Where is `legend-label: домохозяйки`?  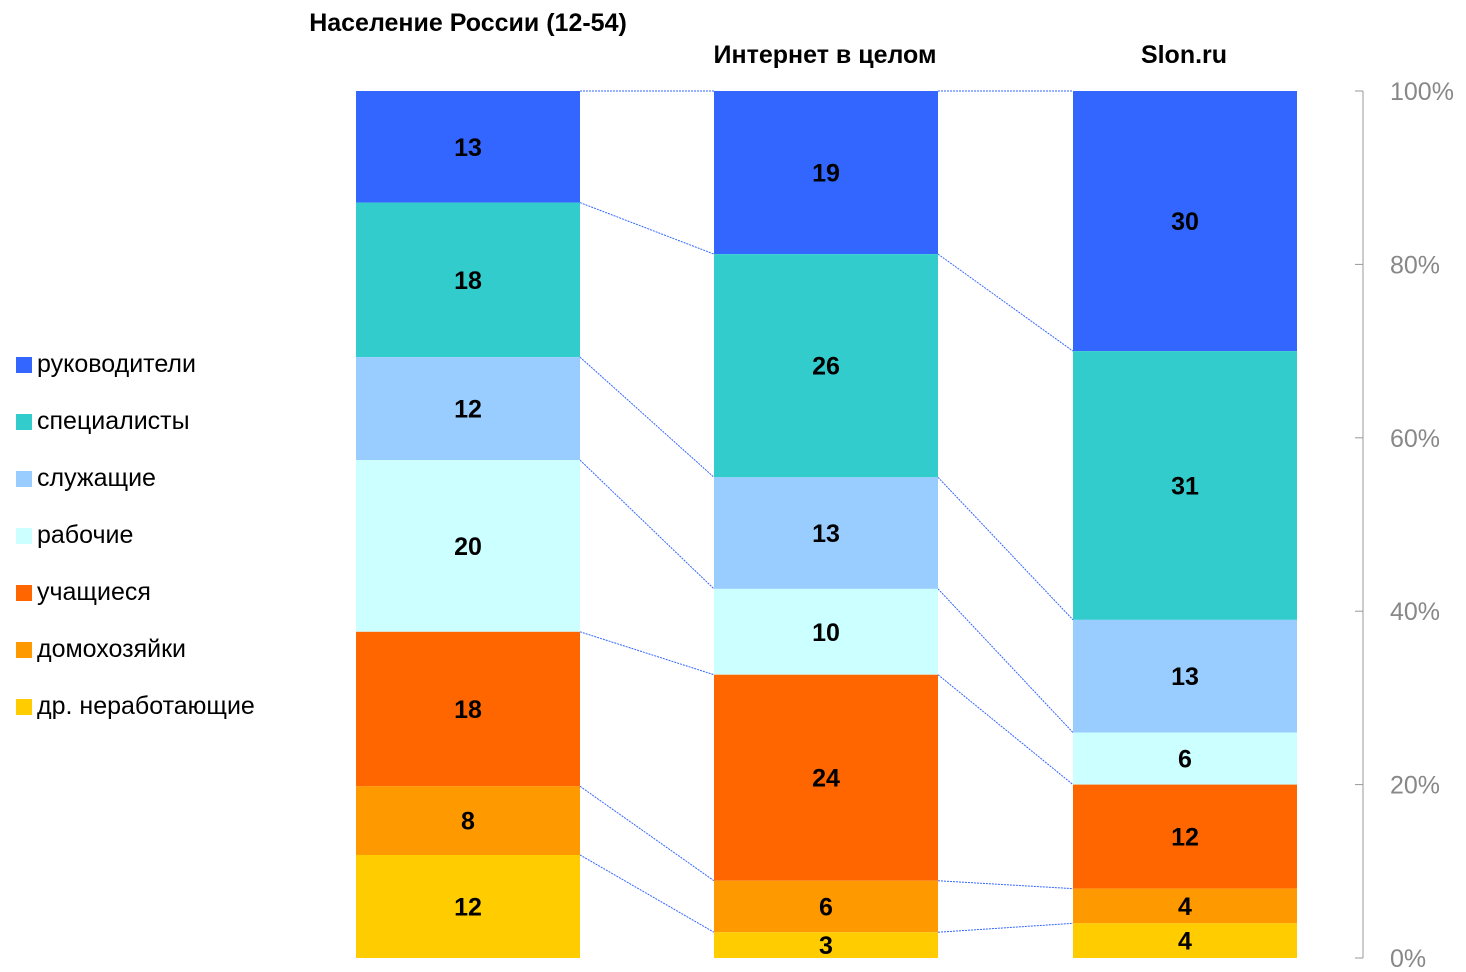
legend-label: домохозяйки is located at coordinates (112, 649).